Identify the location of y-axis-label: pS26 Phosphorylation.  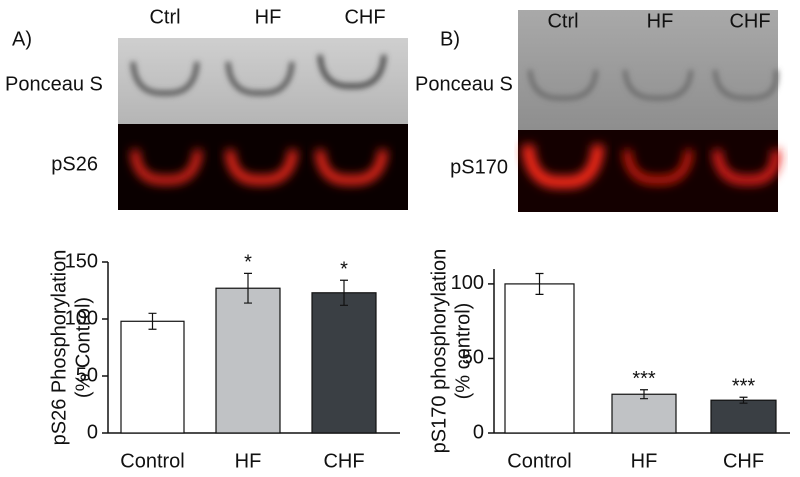
(59, 348).